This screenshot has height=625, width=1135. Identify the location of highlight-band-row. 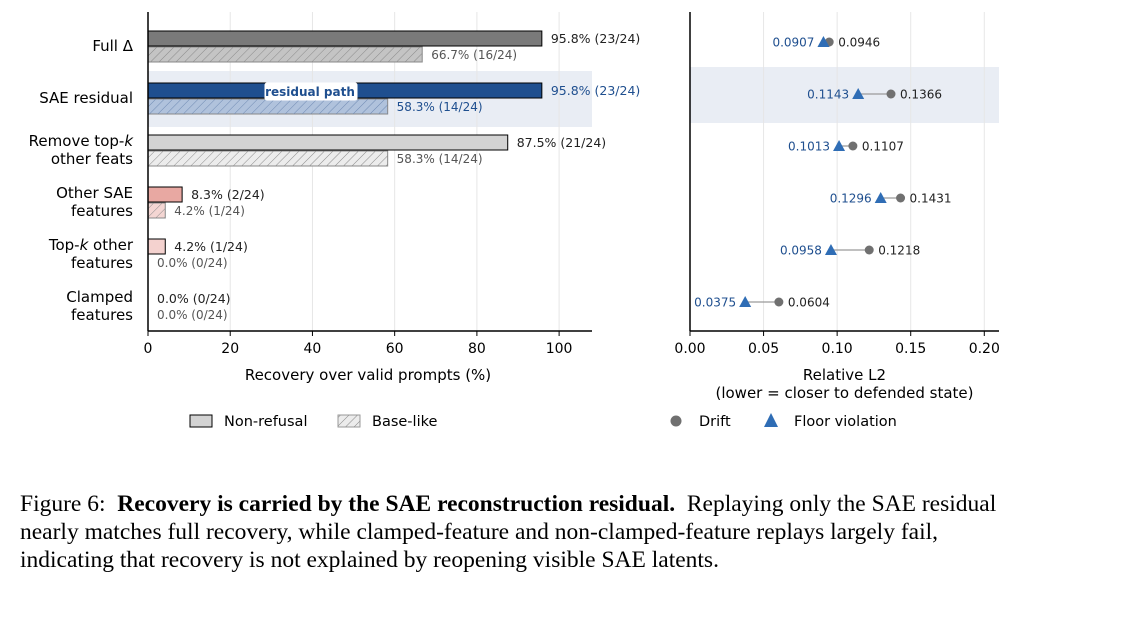
(844, 95).